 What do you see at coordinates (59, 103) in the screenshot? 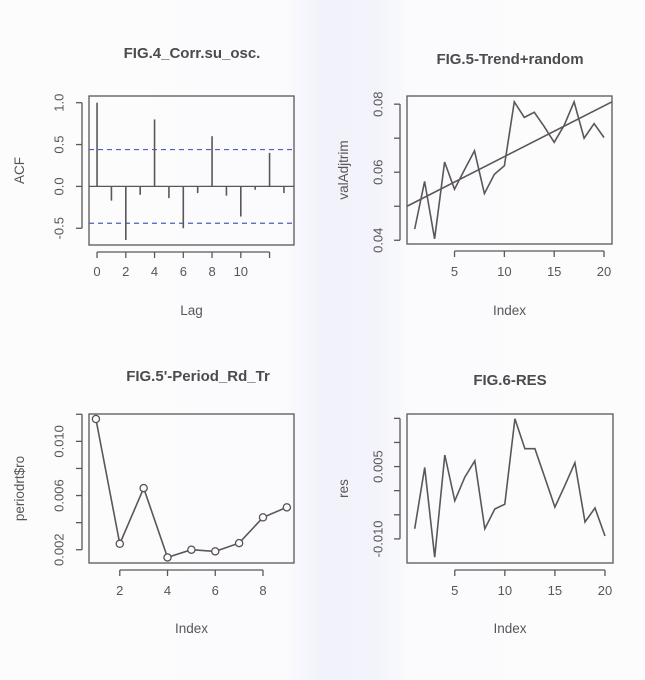
I see `y-tick-label: 1.0` at bounding box center [59, 103].